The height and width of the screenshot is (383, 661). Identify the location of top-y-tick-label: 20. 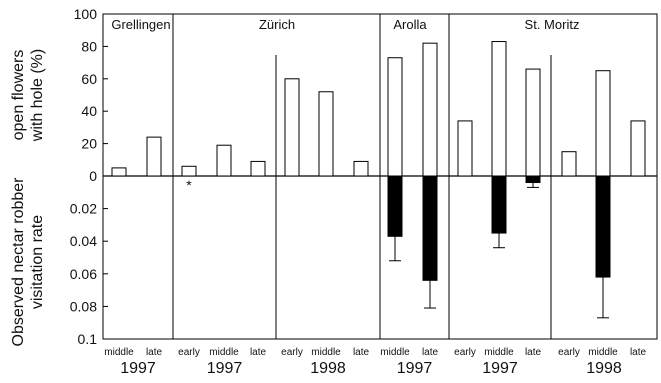
(89, 144).